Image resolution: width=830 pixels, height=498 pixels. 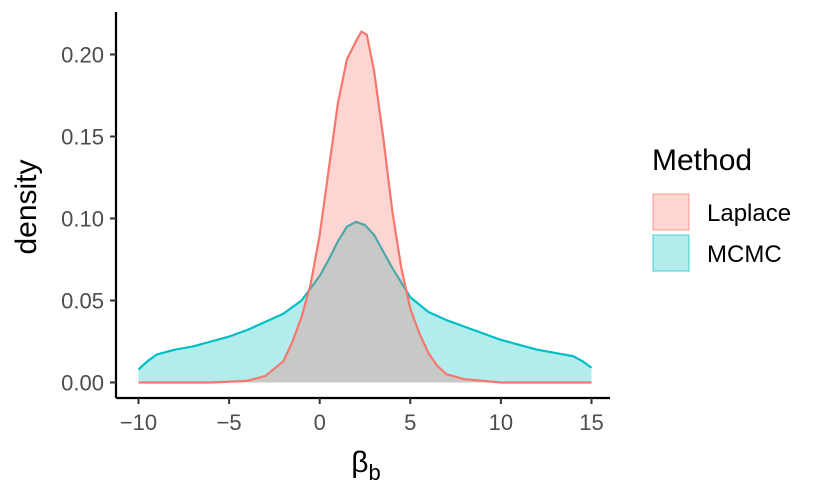 I want to click on y-tick-label: 0.05, so click(x=82, y=301).